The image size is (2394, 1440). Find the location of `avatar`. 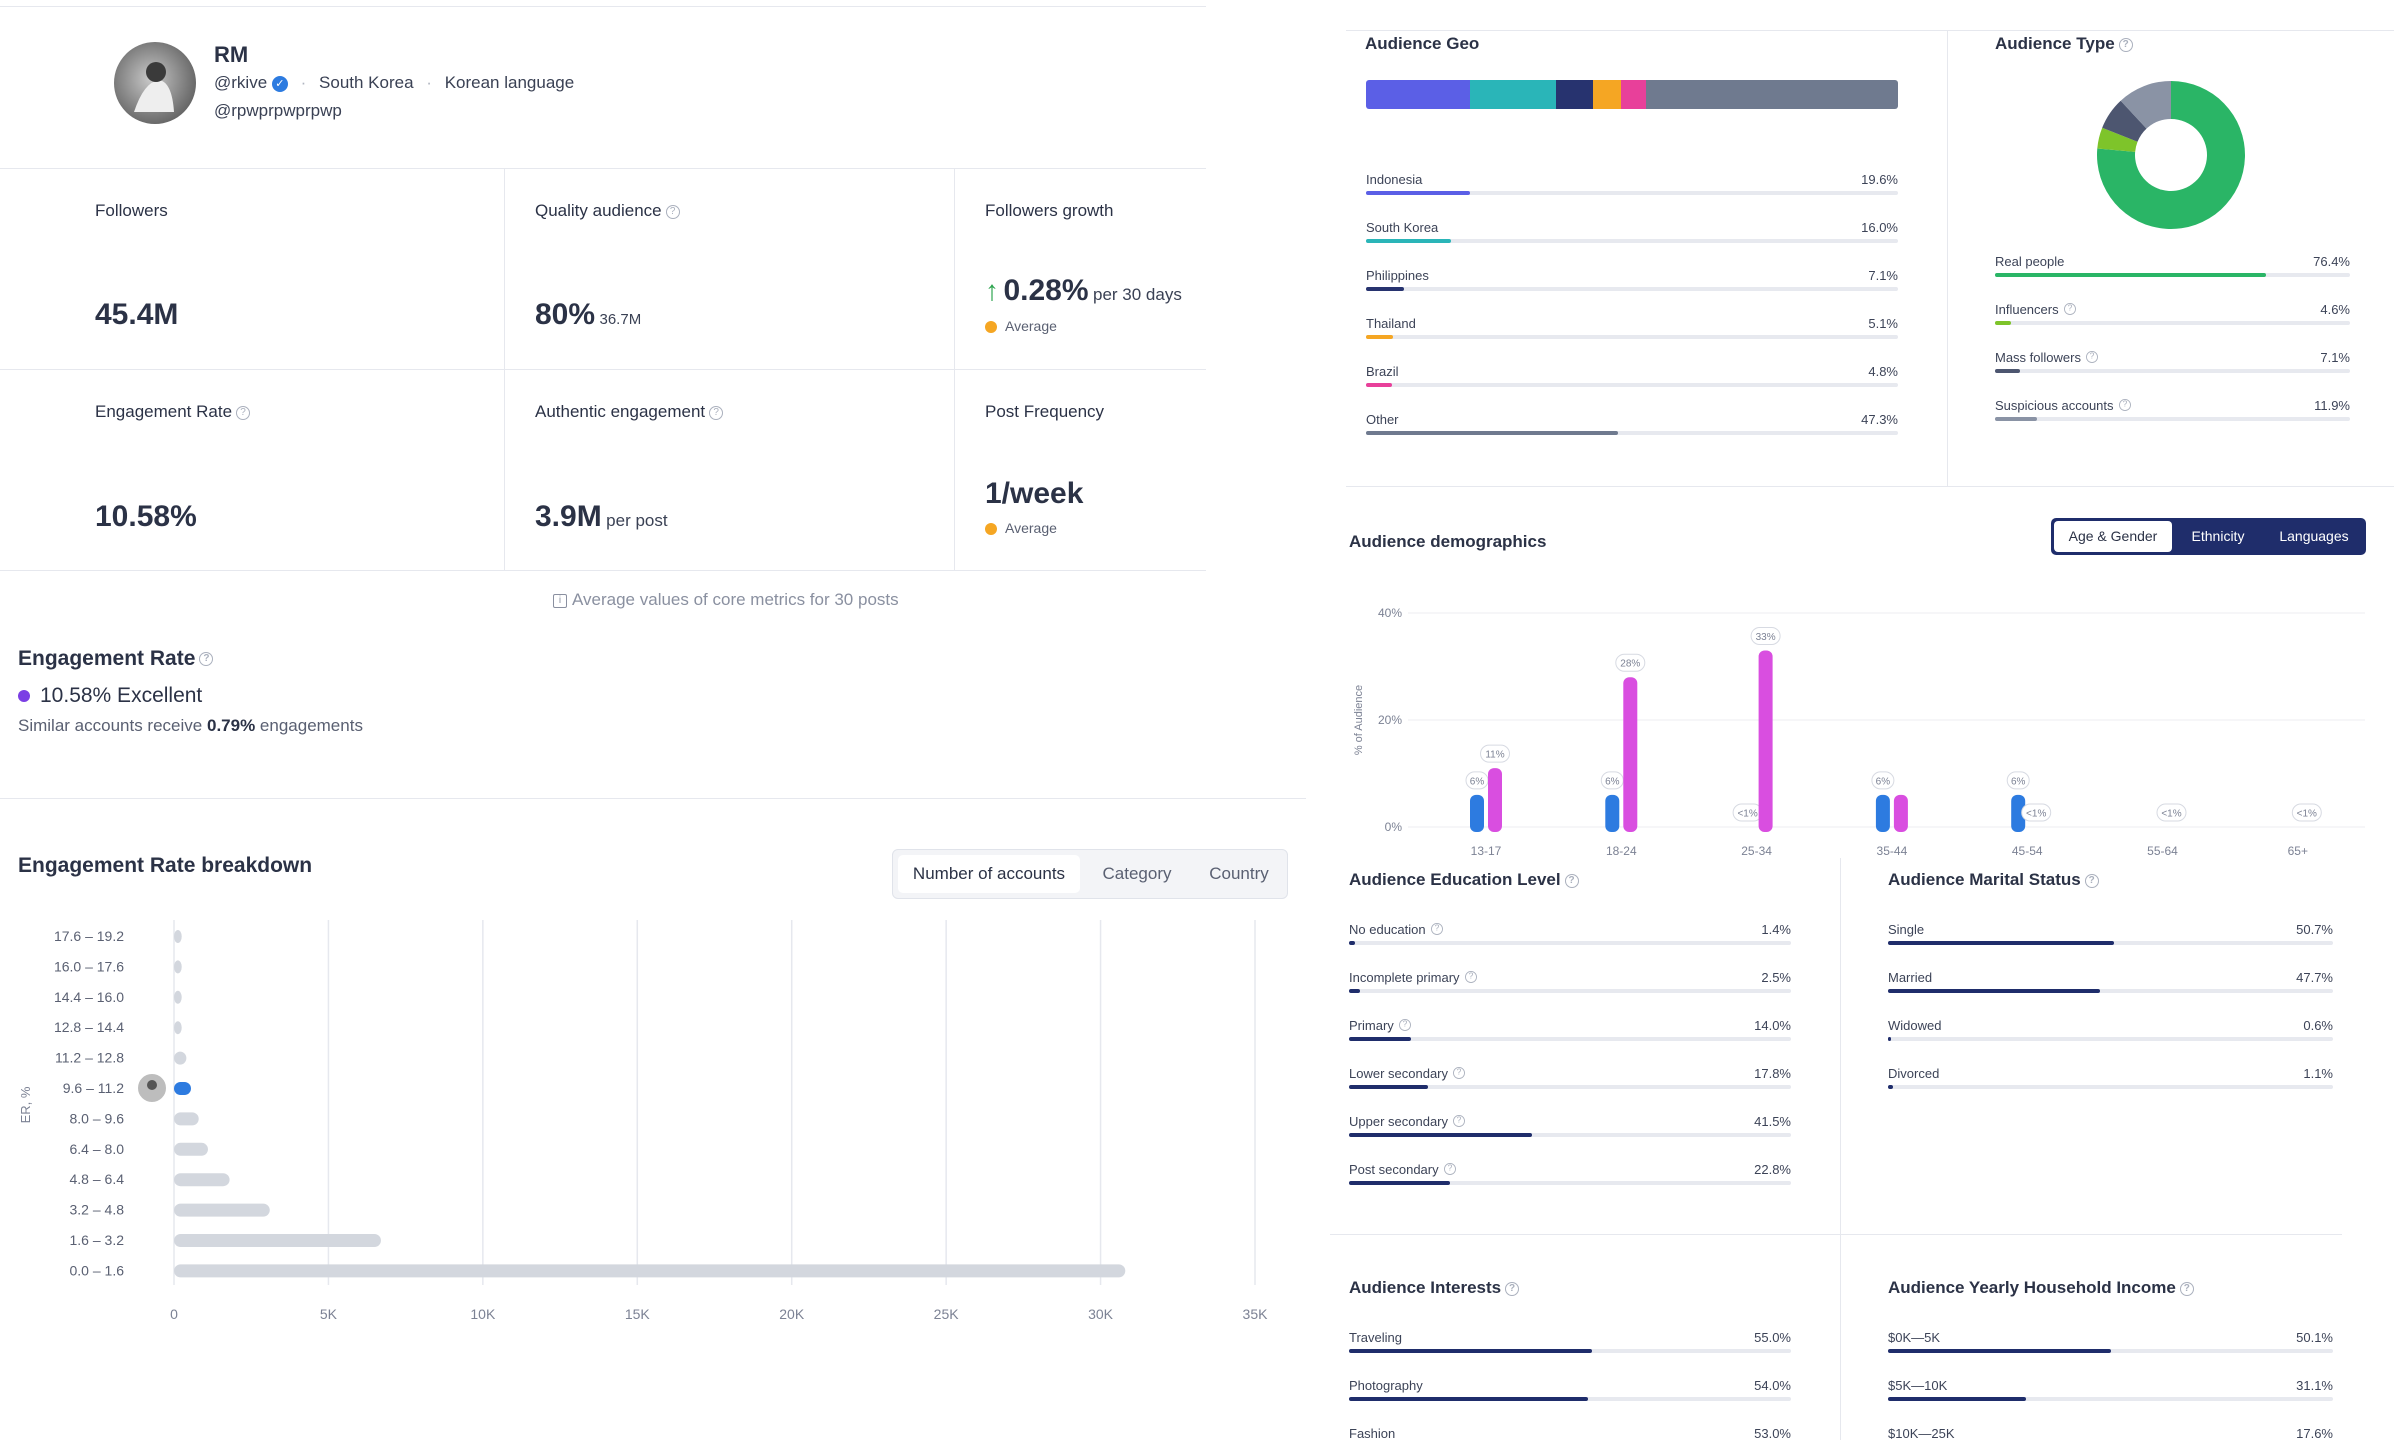

avatar is located at coordinates (155, 83).